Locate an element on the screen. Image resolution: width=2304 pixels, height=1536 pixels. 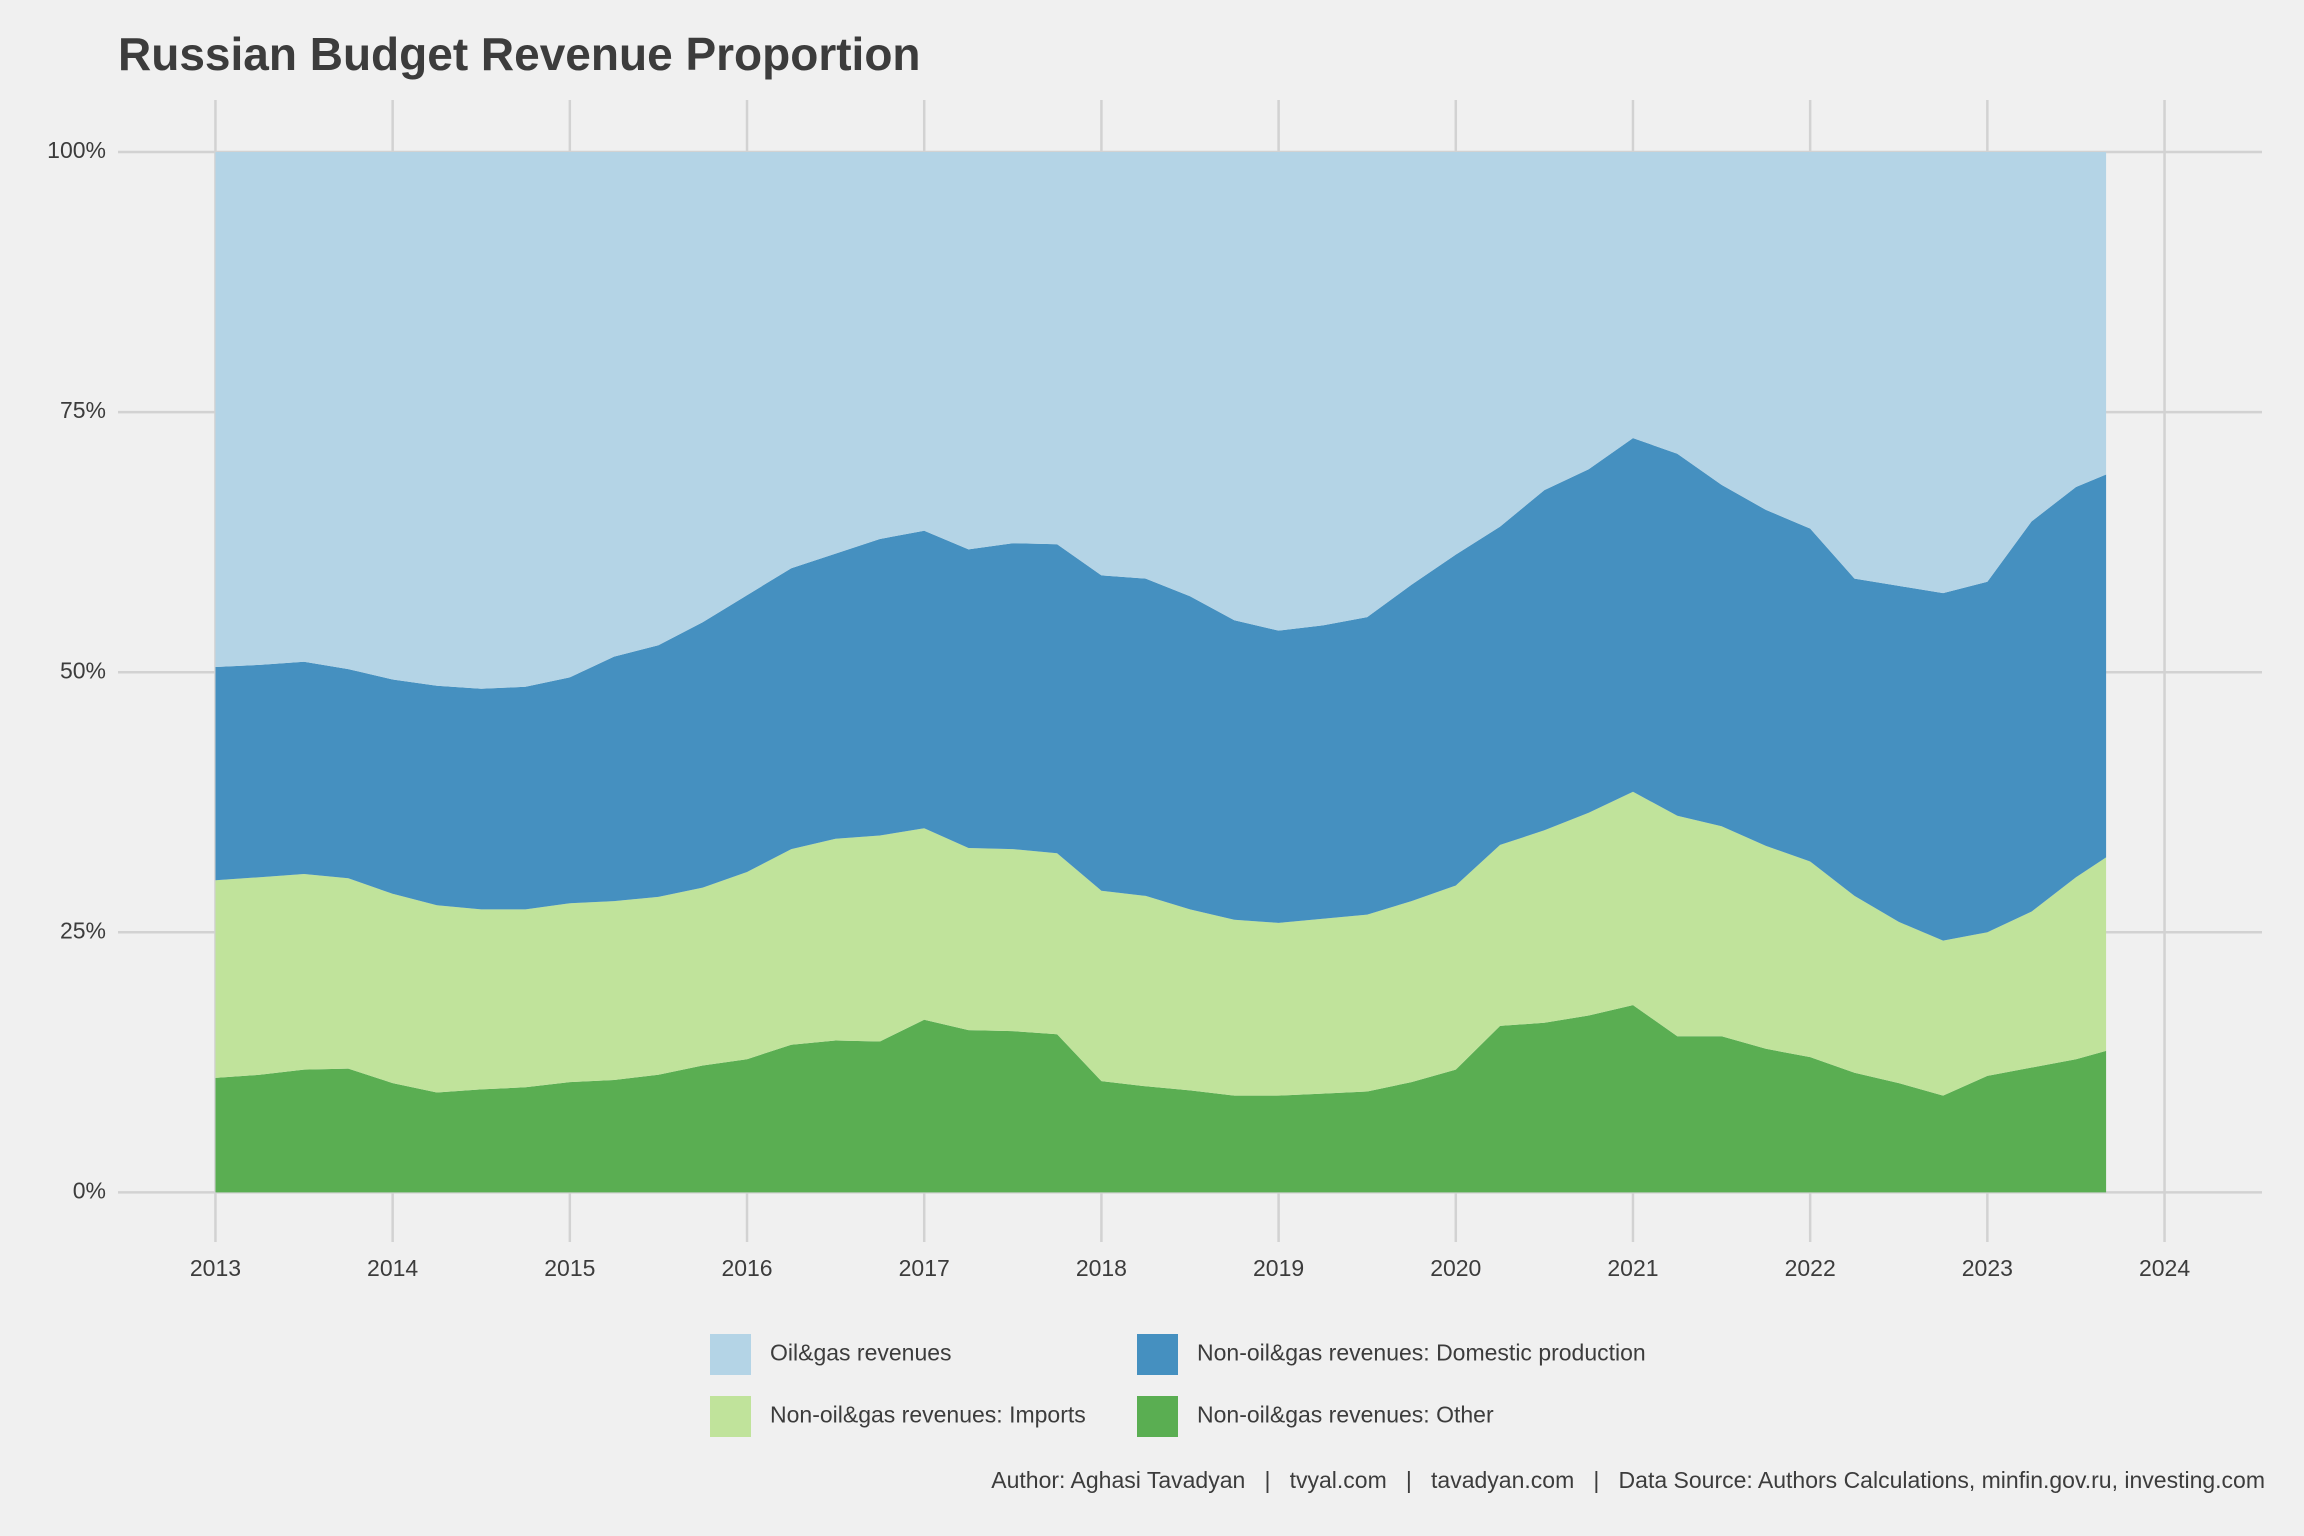
x-tick-label: 2023 is located at coordinates (1987, 1268).